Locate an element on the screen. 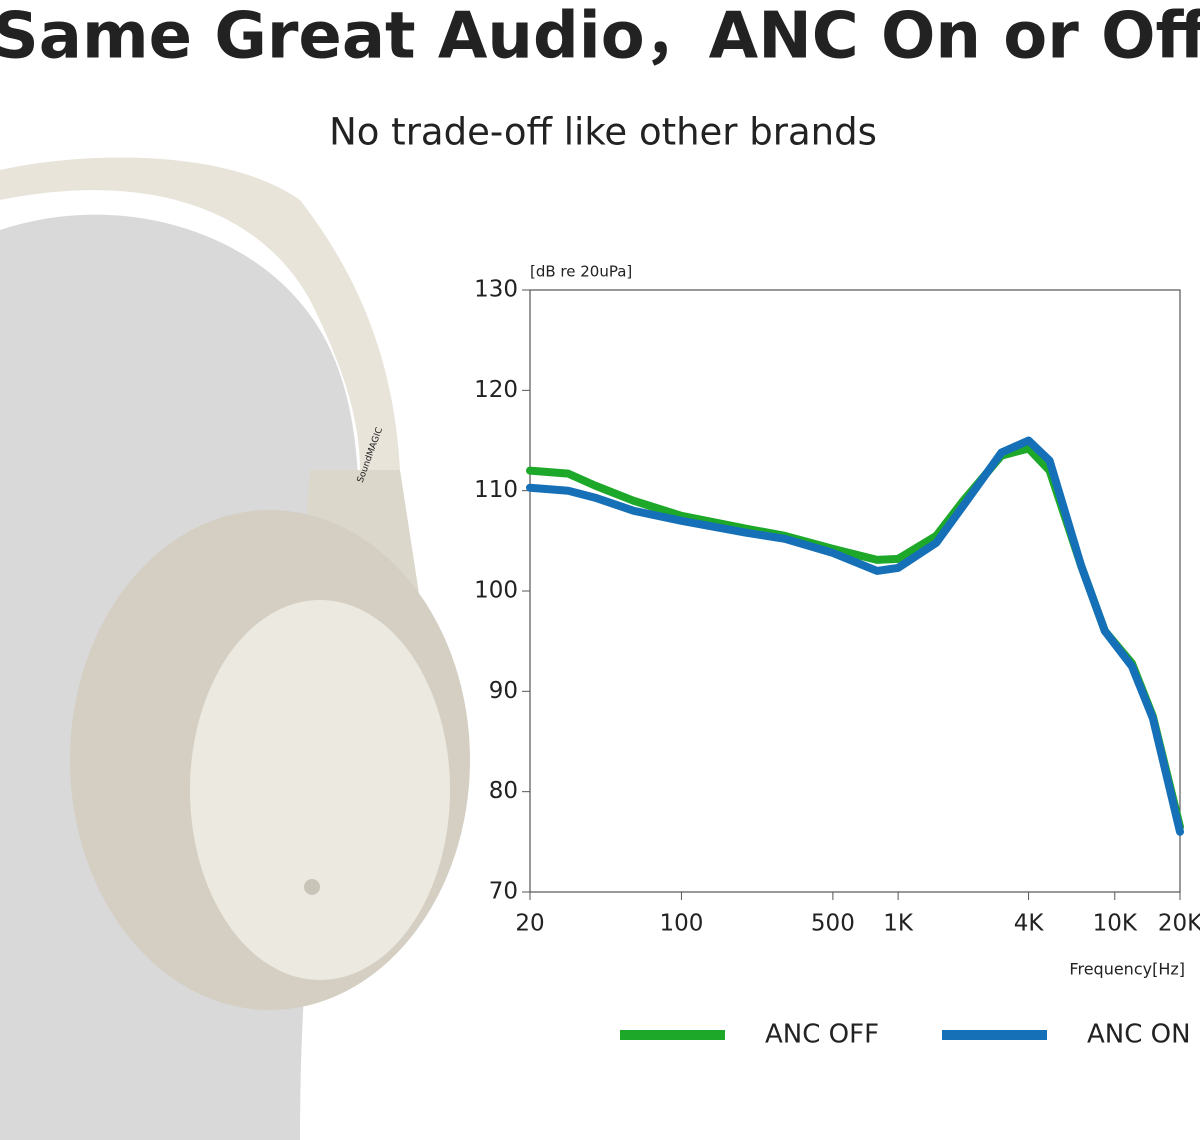 The width and height of the screenshot is (1200, 1140). x-tick-label: 20 is located at coordinates (529, 924).